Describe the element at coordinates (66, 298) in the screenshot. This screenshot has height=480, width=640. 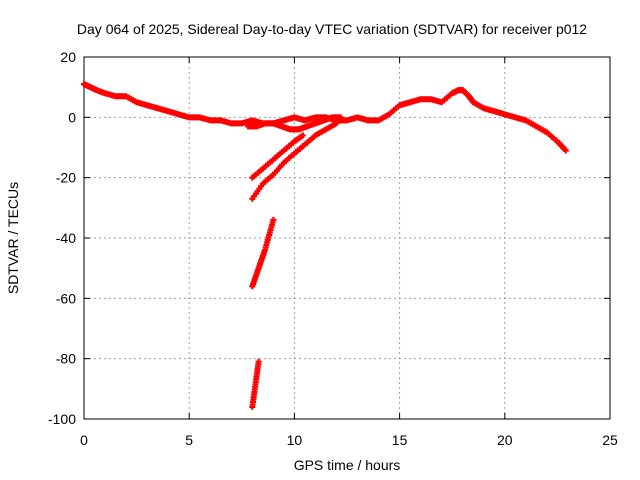
I see `y-tick-label: -60` at that location.